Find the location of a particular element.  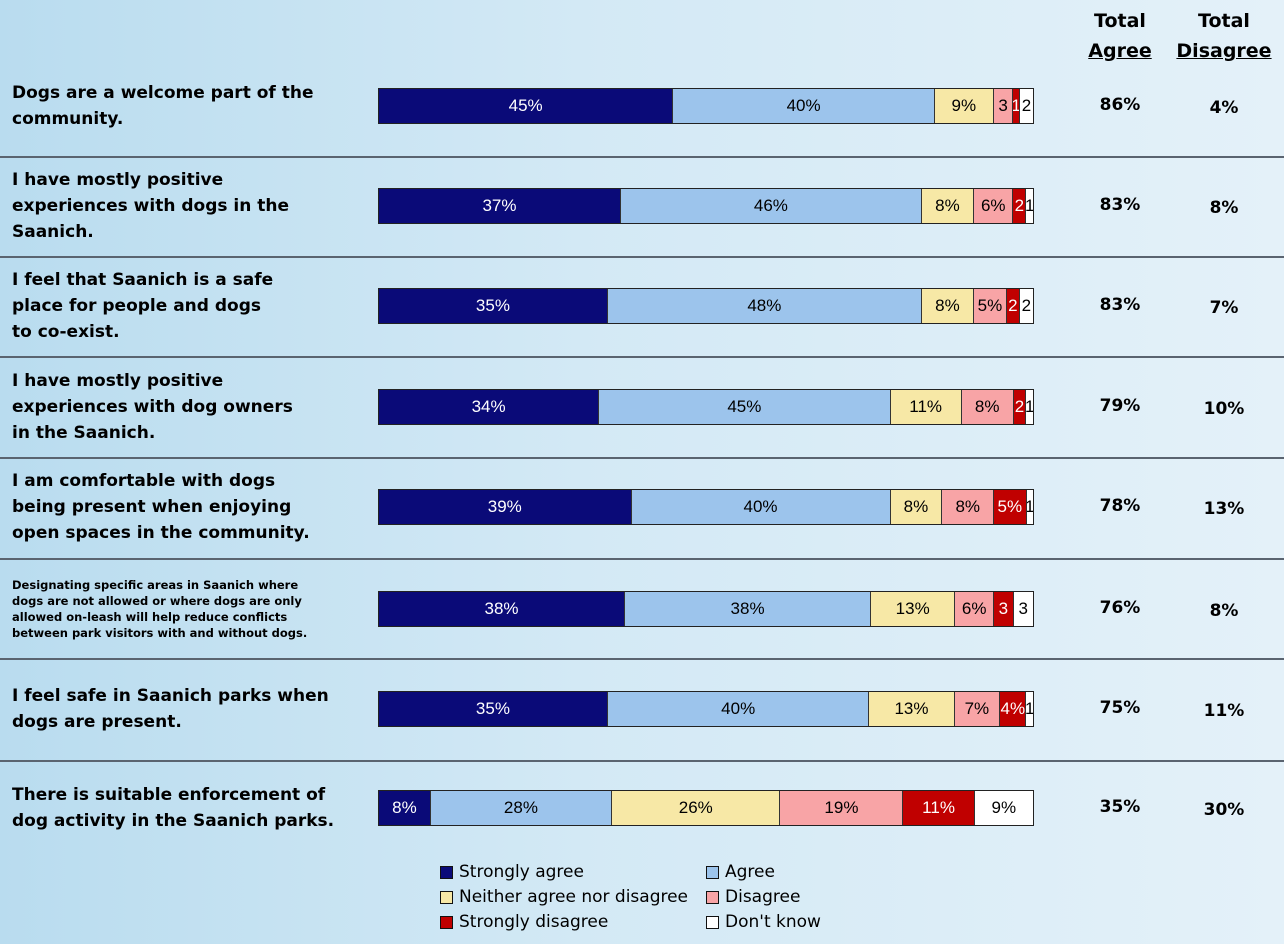

bar-segment-strongly-disagree: 3 is located at coordinates (1004, 609).